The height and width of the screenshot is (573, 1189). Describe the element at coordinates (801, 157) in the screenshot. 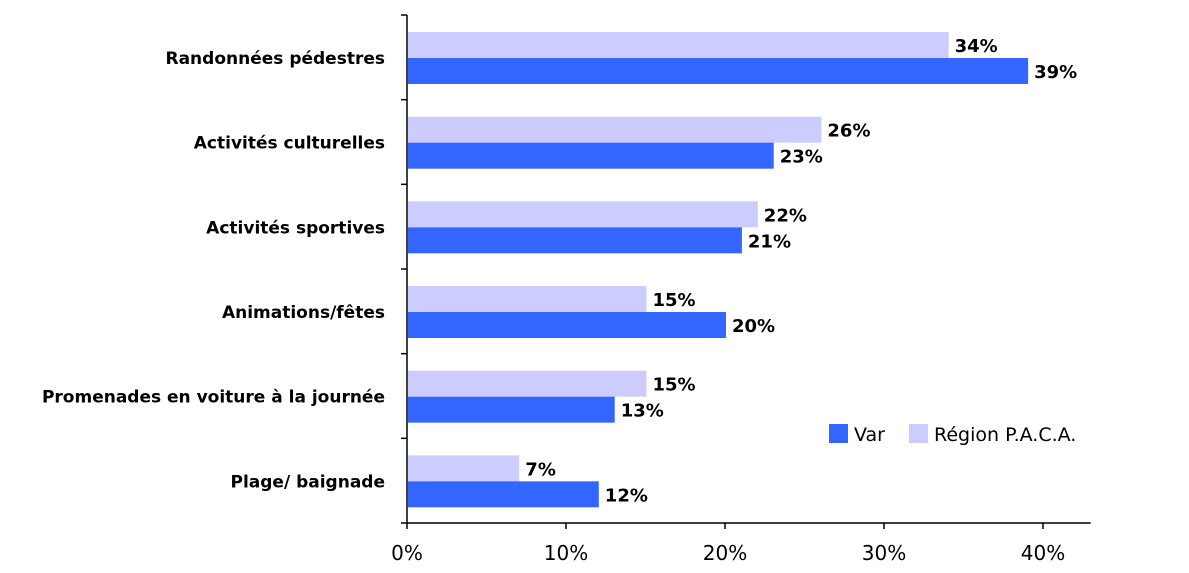

I see `data-label-var: 23%` at that location.